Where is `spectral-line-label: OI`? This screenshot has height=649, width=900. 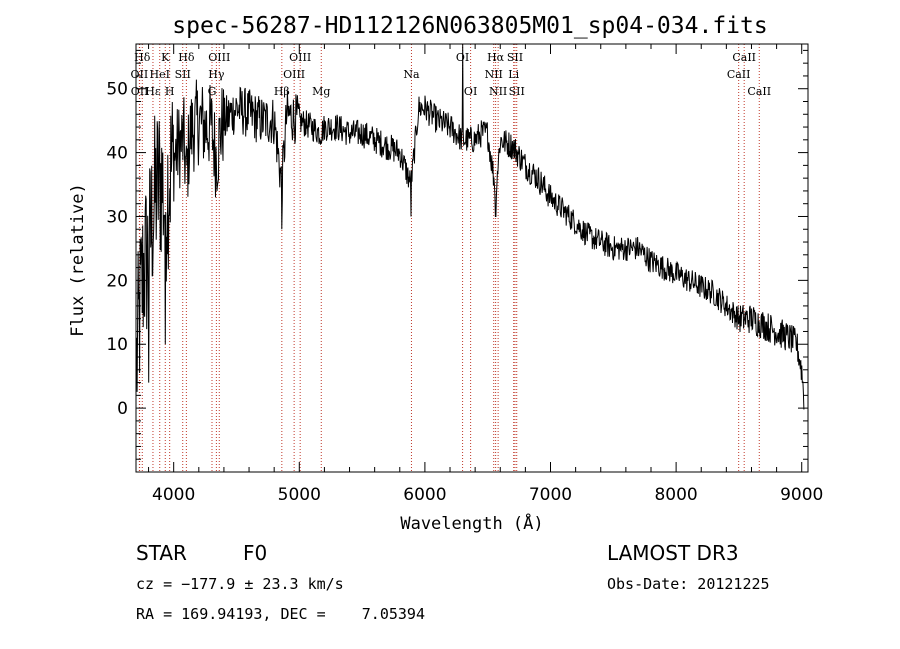 spectral-line-label: OI is located at coordinates (470, 91).